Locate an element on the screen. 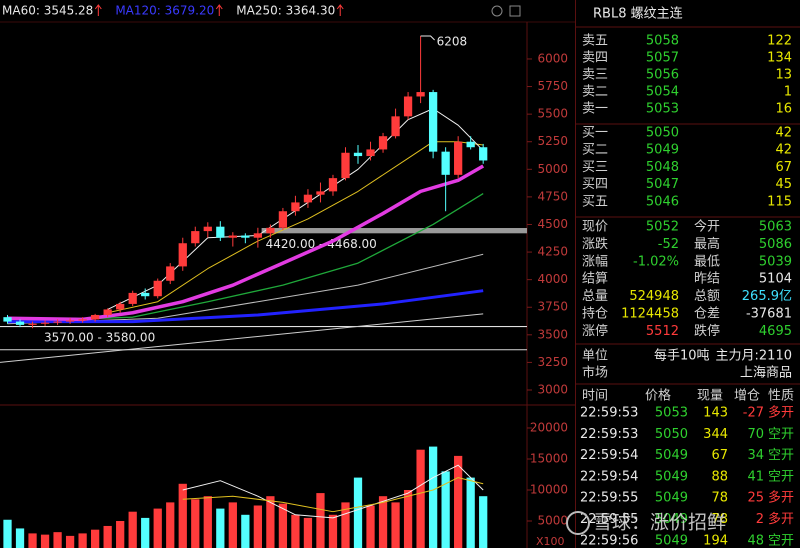 The height and width of the screenshot is (548, 800). book-label: 卖三 is located at coordinates (595, 75).